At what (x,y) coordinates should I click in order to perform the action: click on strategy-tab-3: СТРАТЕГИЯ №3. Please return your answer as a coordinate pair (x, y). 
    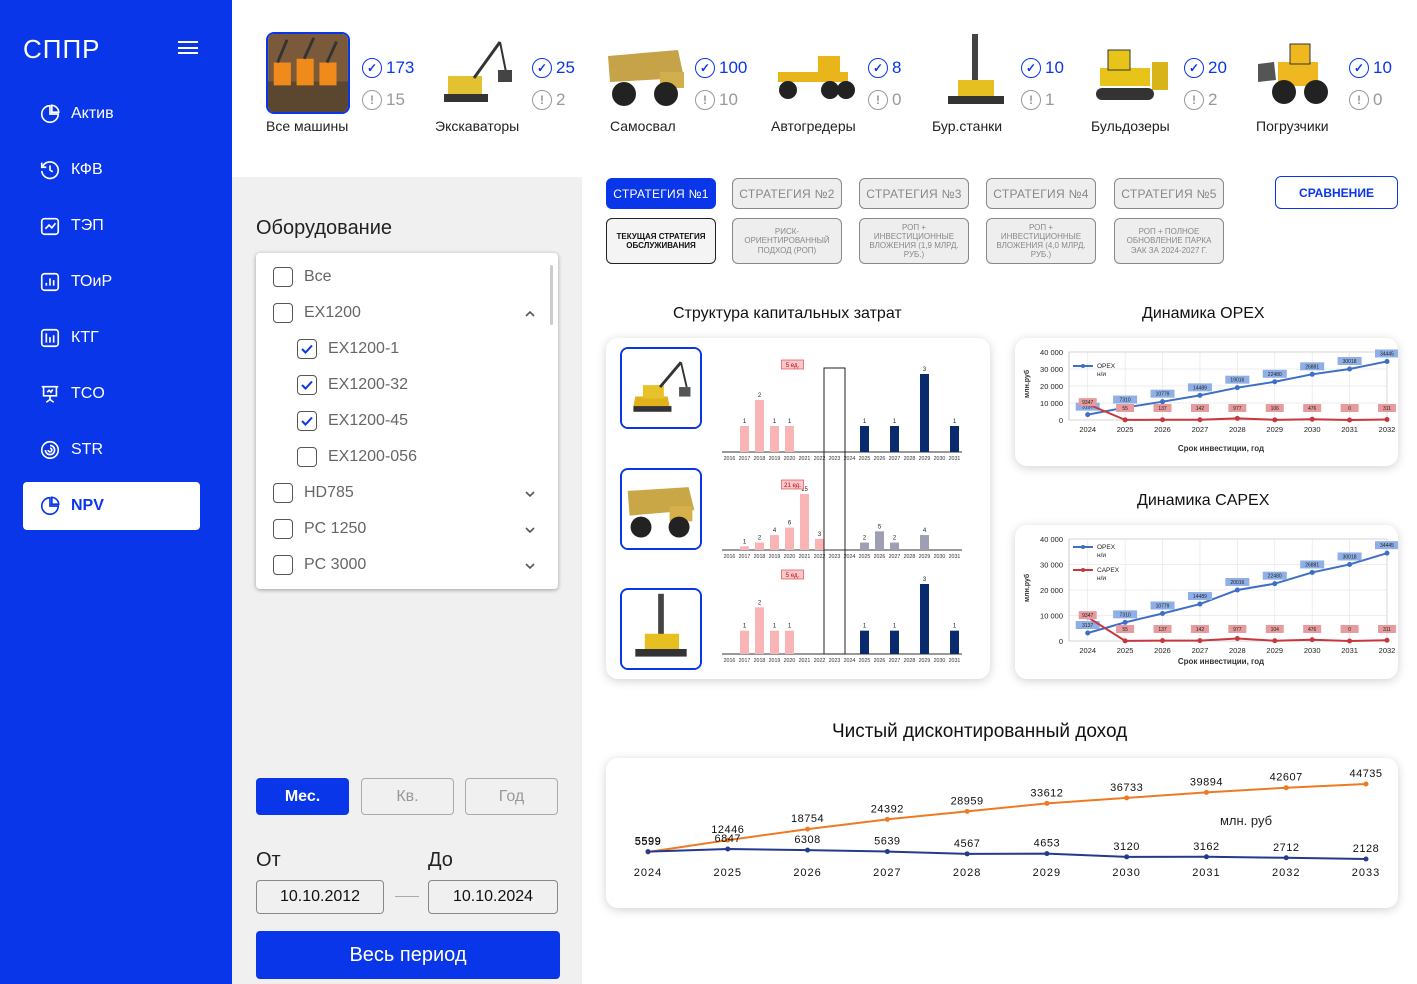
    Looking at the image, I should click on (914, 193).